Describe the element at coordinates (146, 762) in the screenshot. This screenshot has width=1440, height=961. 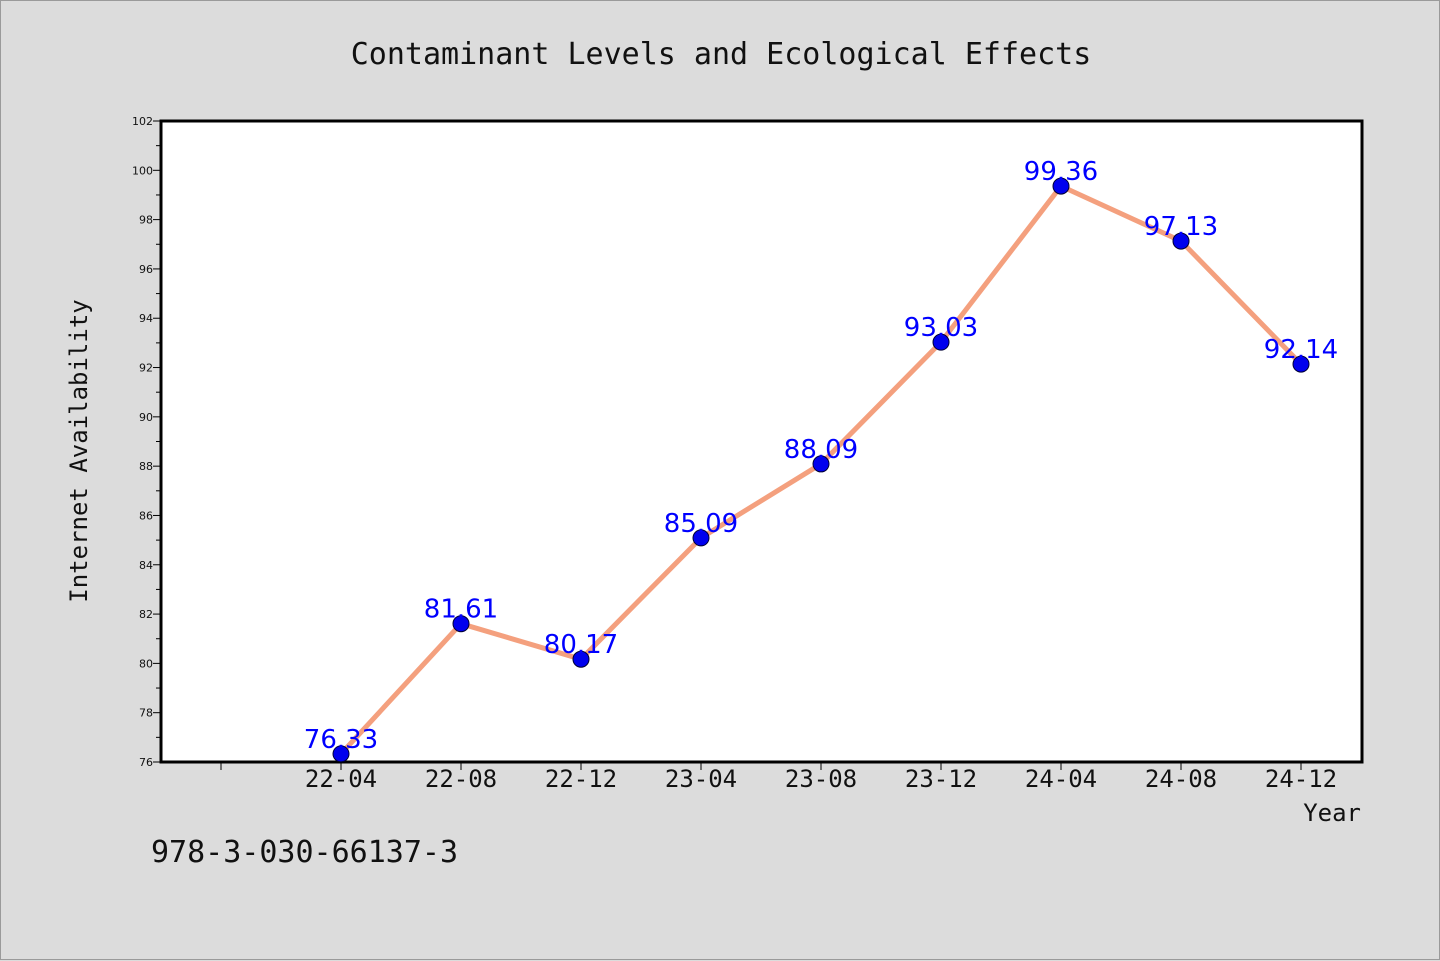
I see `y-tick-label: 76` at that location.